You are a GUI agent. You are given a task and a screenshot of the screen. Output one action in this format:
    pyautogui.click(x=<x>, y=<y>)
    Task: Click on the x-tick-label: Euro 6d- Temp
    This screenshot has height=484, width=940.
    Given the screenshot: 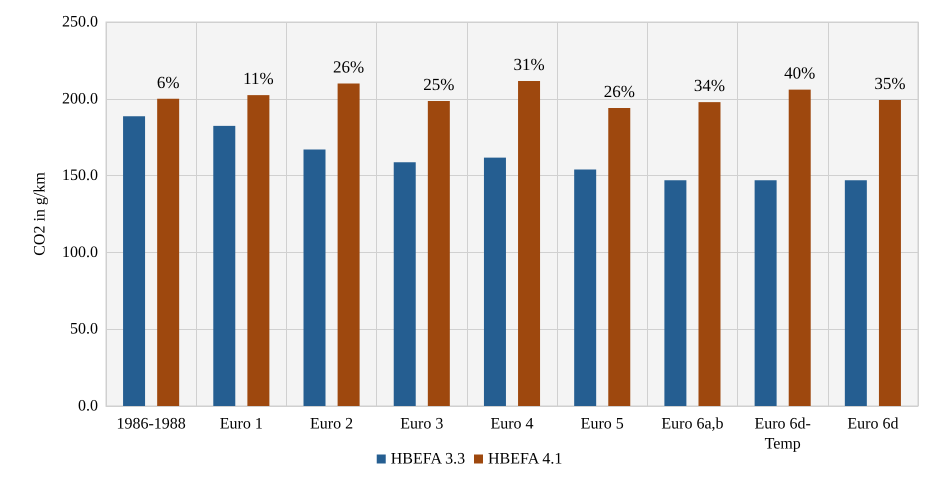 What is the action you would take?
    pyautogui.click(x=782, y=434)
    